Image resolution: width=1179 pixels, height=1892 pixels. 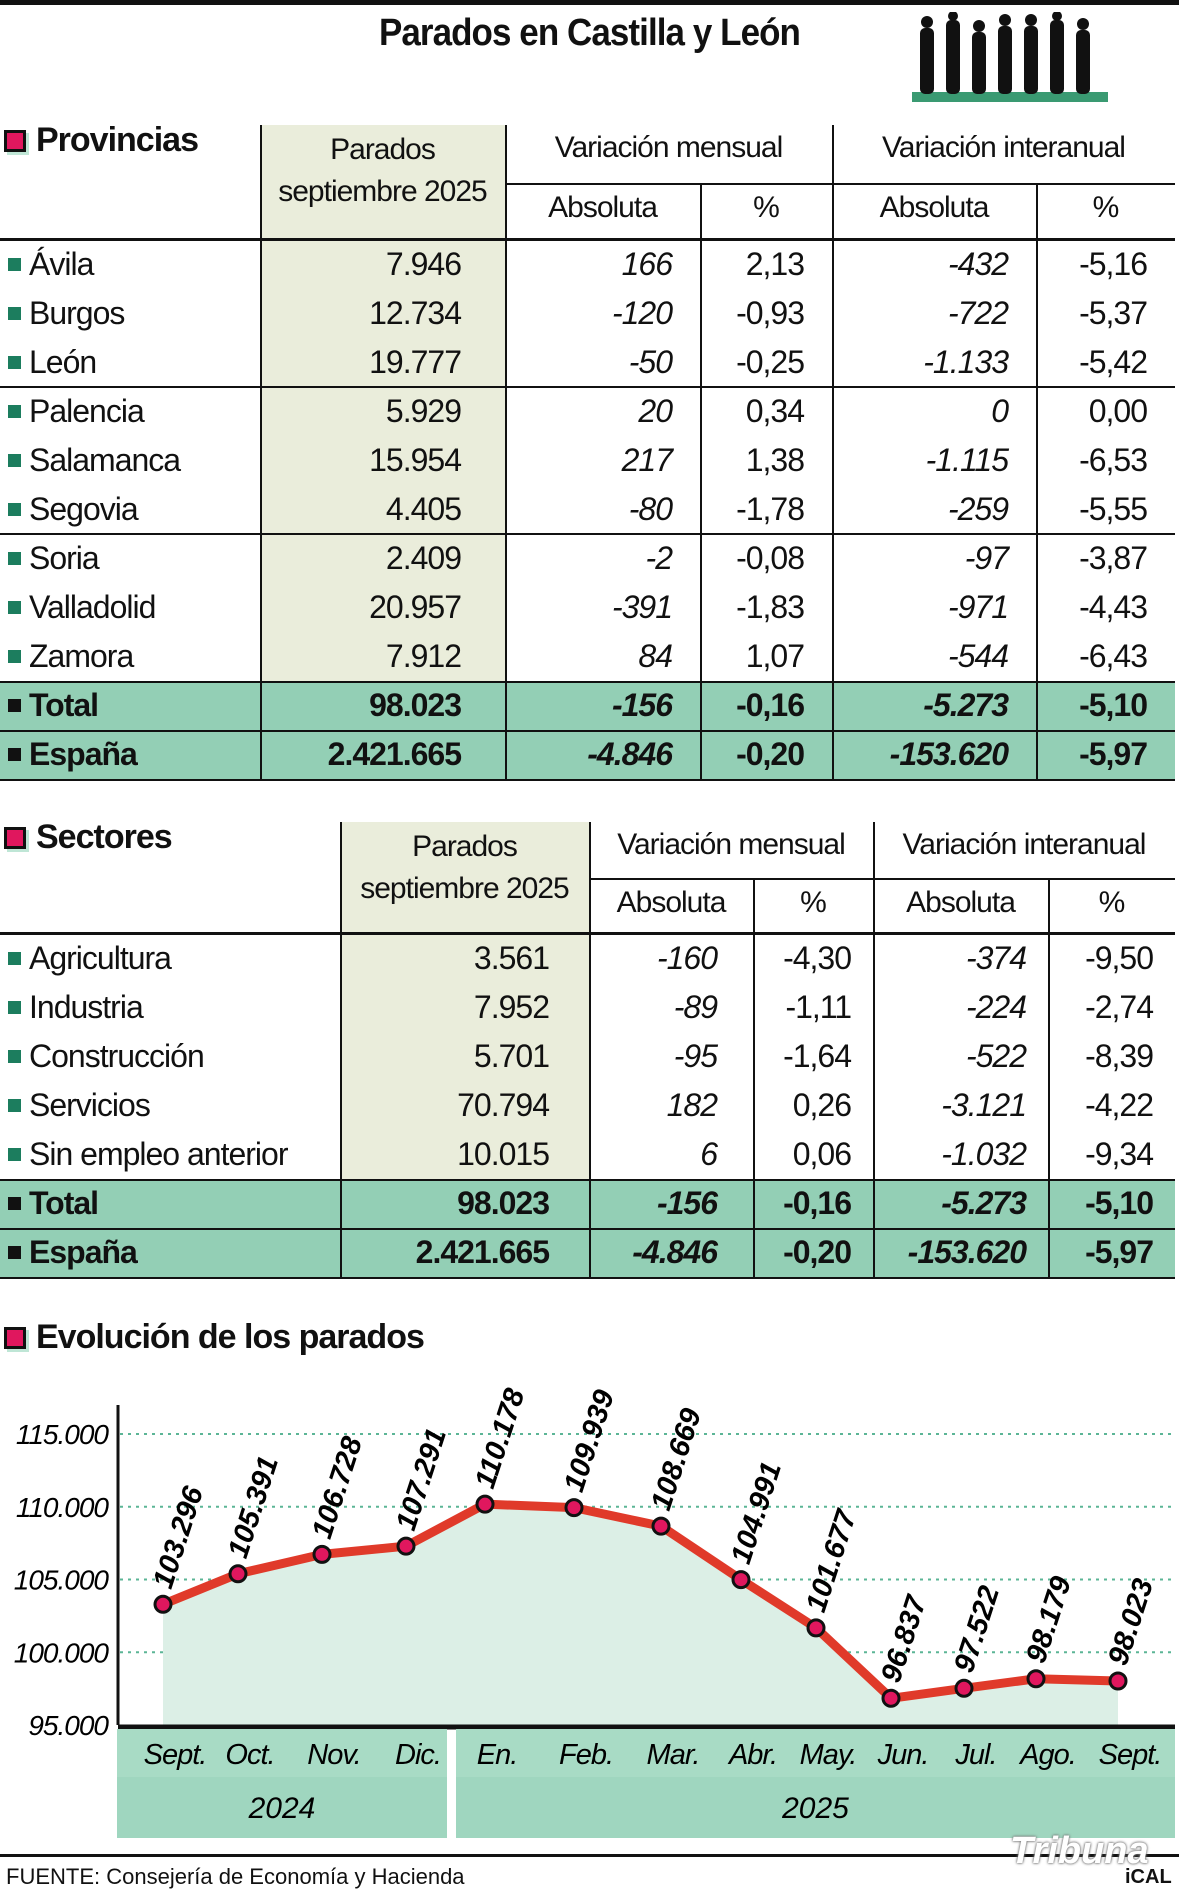 I want to click on var-mensual-abs: 20, so click(x=655, y=411).